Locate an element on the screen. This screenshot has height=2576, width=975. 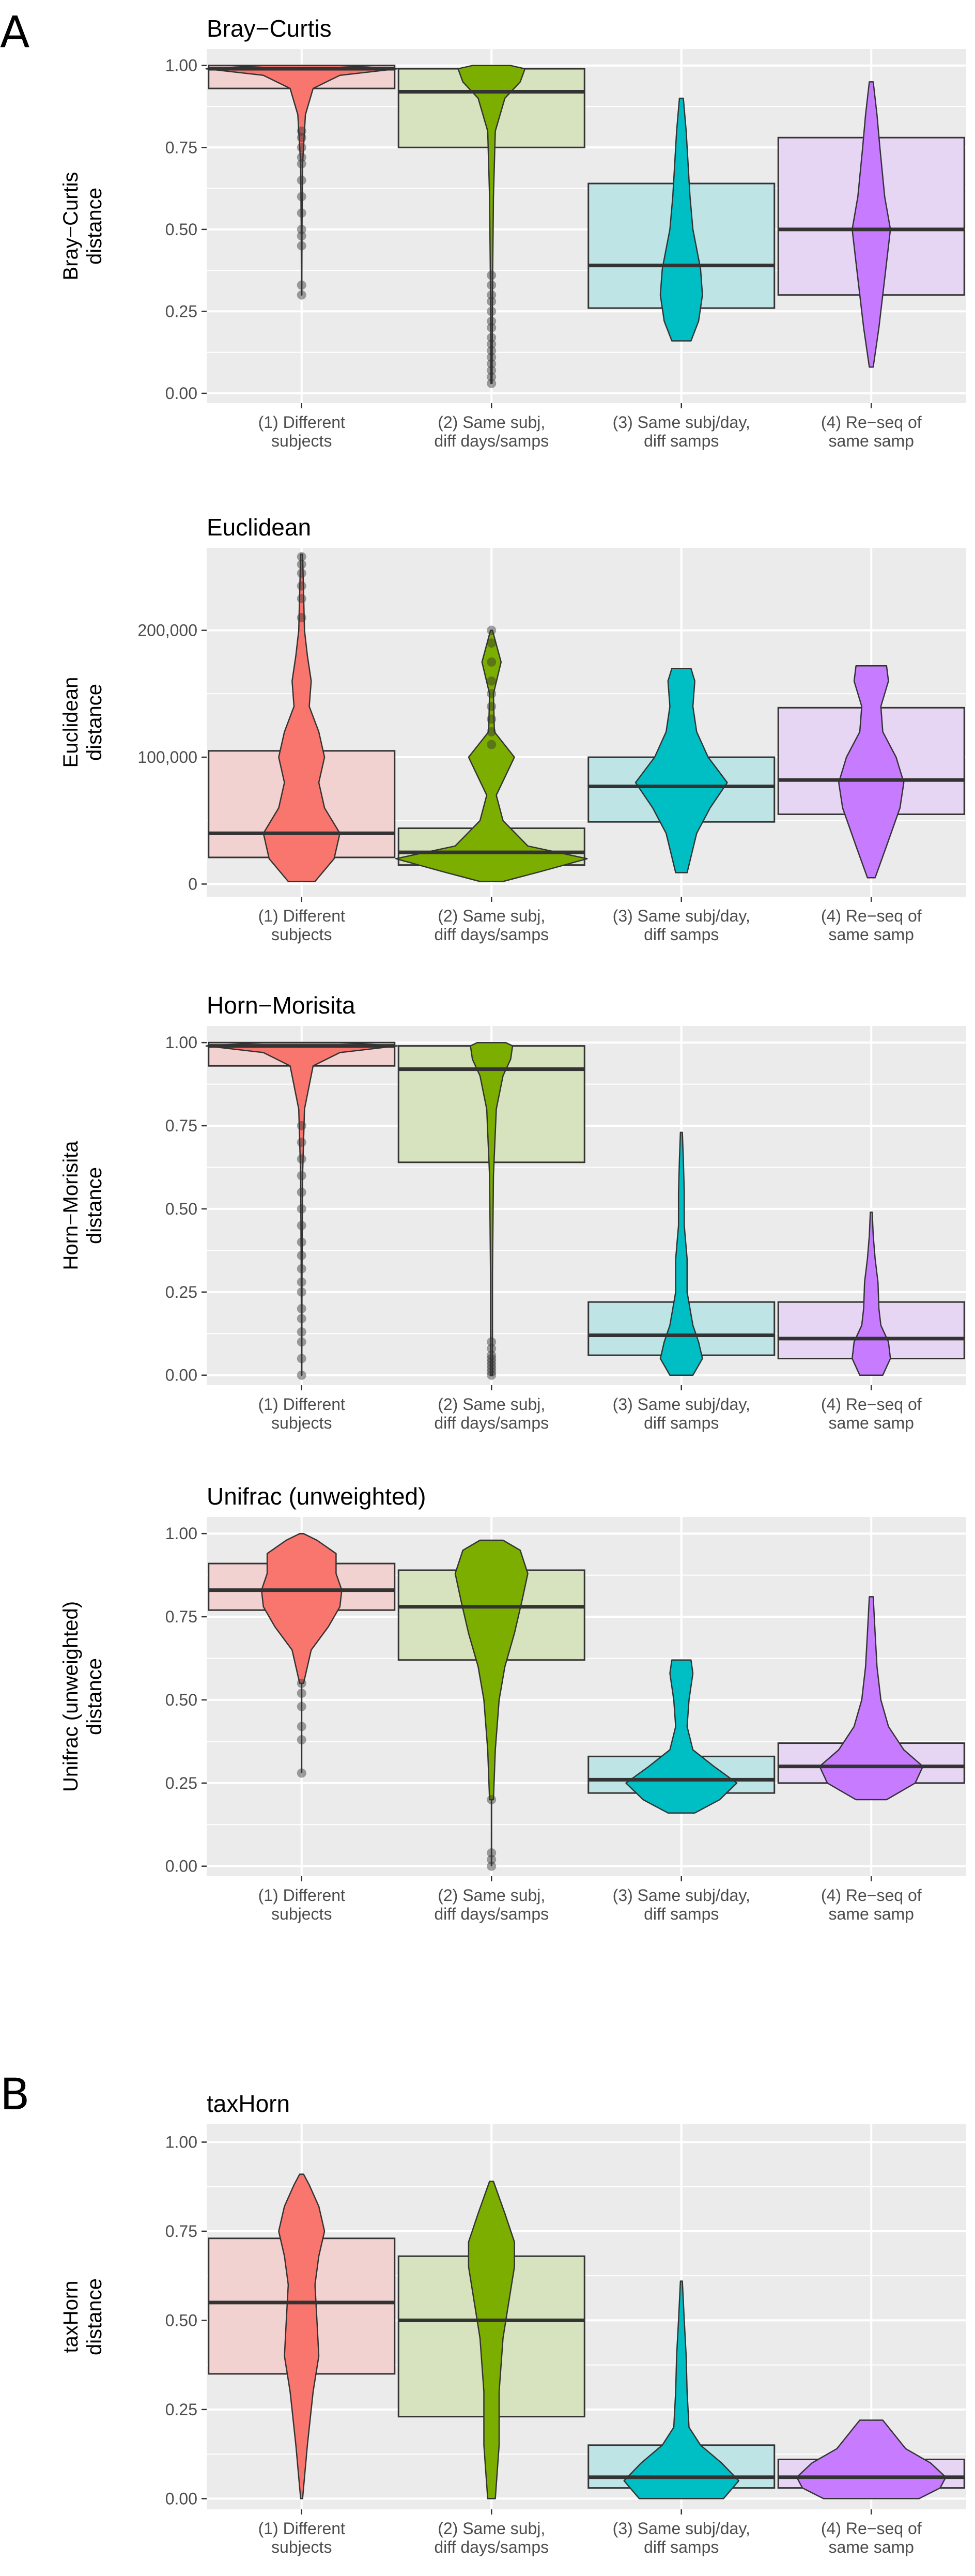
chart-title: taxHorn is located at coordinates (248, 2103).